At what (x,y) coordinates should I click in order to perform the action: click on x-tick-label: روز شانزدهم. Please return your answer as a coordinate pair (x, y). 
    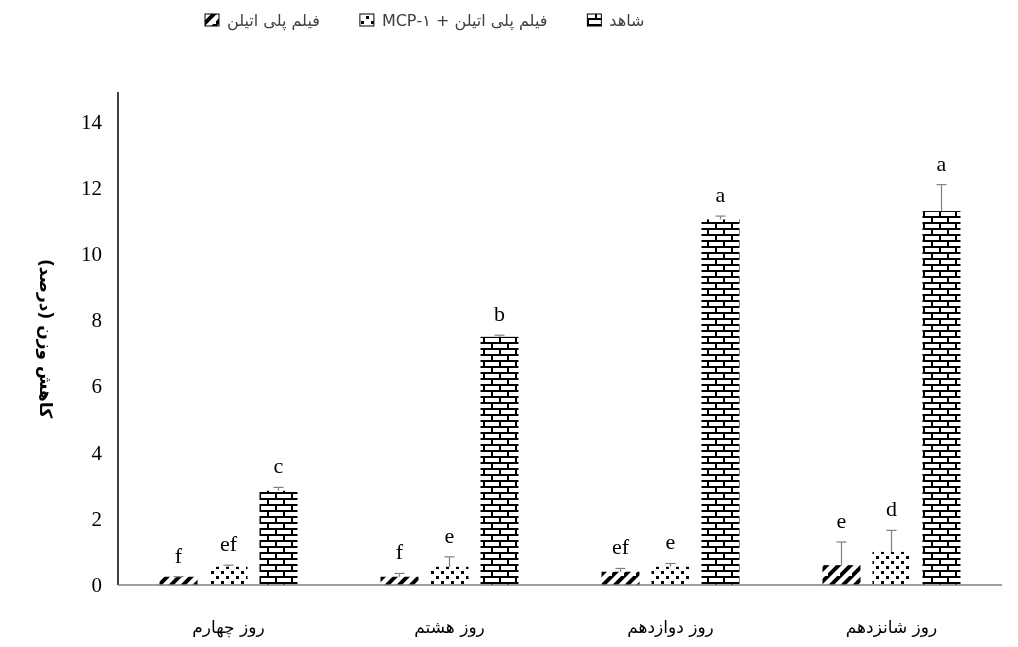
    Looking at the image, I should click on (891, 627).